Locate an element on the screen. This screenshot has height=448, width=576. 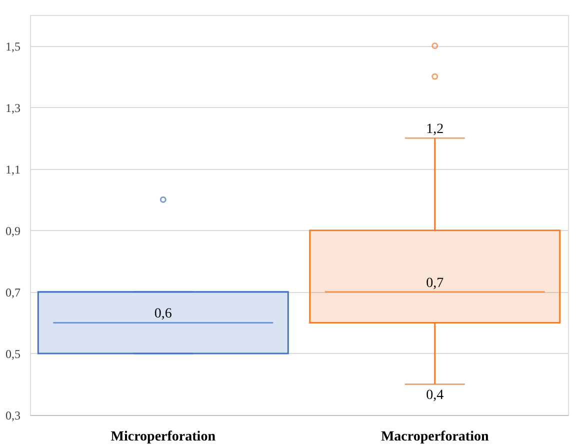
x-tick-label: Microperforation is located at coordinates (163, 437).